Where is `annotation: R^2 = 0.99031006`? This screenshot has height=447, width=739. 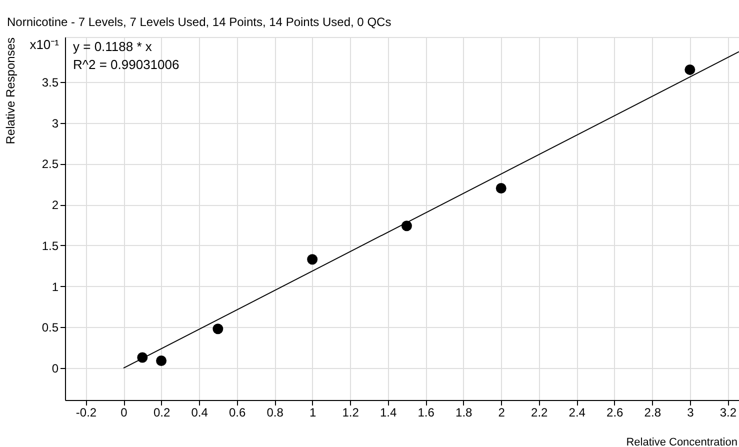 annotation: R^2 = 0.99031006 is located at coordinates (126, 64).